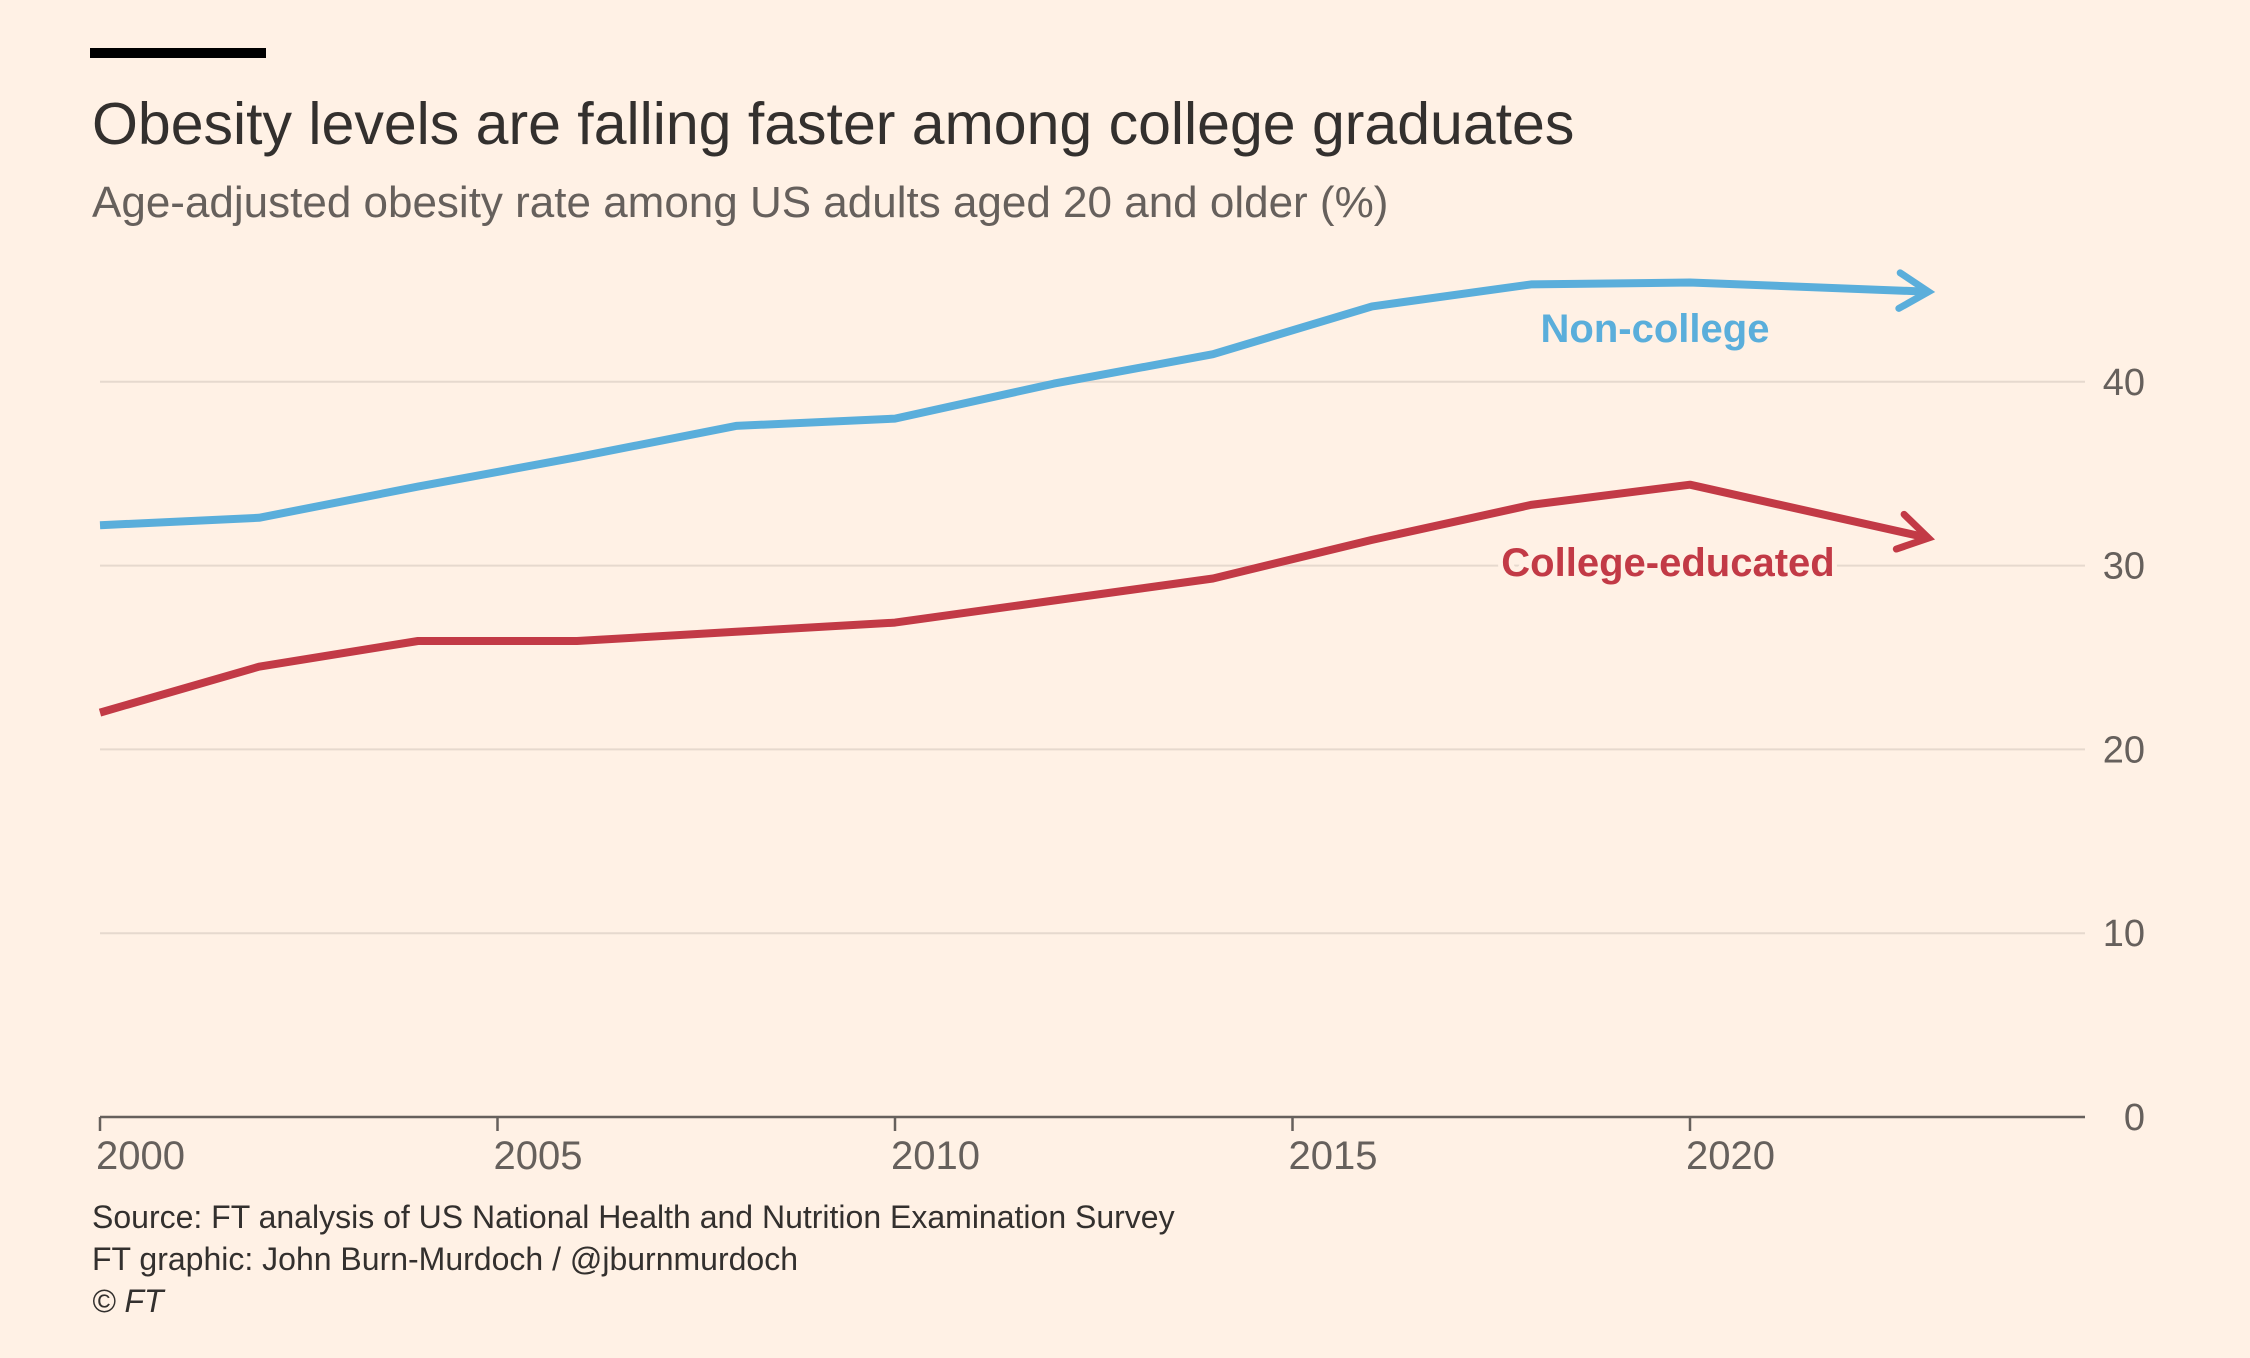 This screenshot has width=2250, height=1358. Describe the element at coordinates (2124, 383) in the screenshot. I see `y-tick-label: 40` at that location.